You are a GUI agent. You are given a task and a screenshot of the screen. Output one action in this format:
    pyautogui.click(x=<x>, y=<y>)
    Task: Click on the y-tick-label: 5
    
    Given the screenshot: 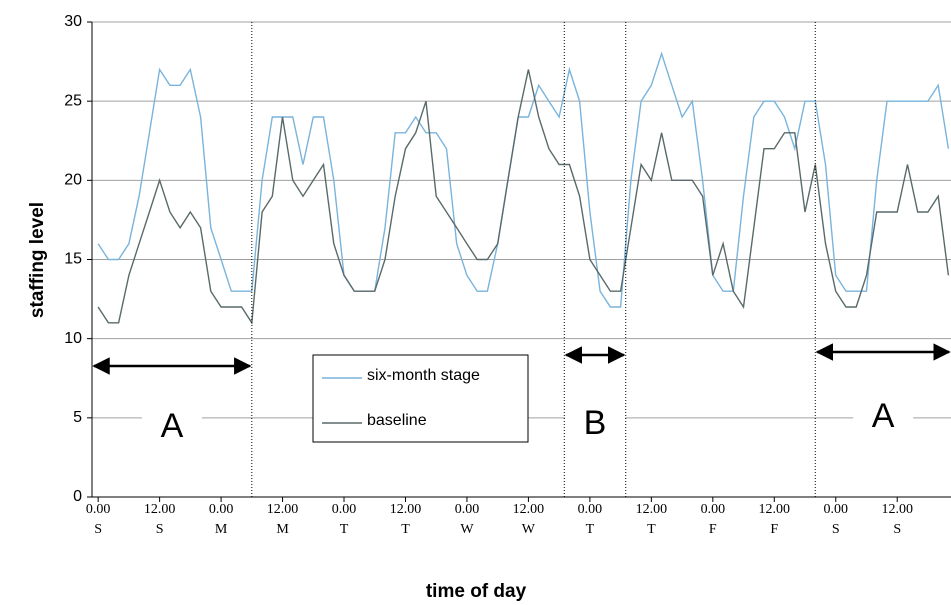 What is the action you would take?
    pyautogui.click(x=77, y=417)
    